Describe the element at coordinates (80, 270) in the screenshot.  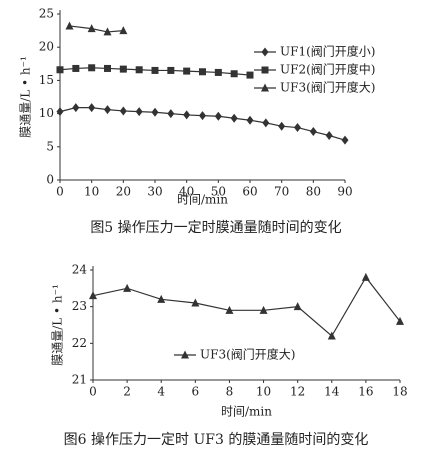
I see `y-tick-label: 24` at that location.